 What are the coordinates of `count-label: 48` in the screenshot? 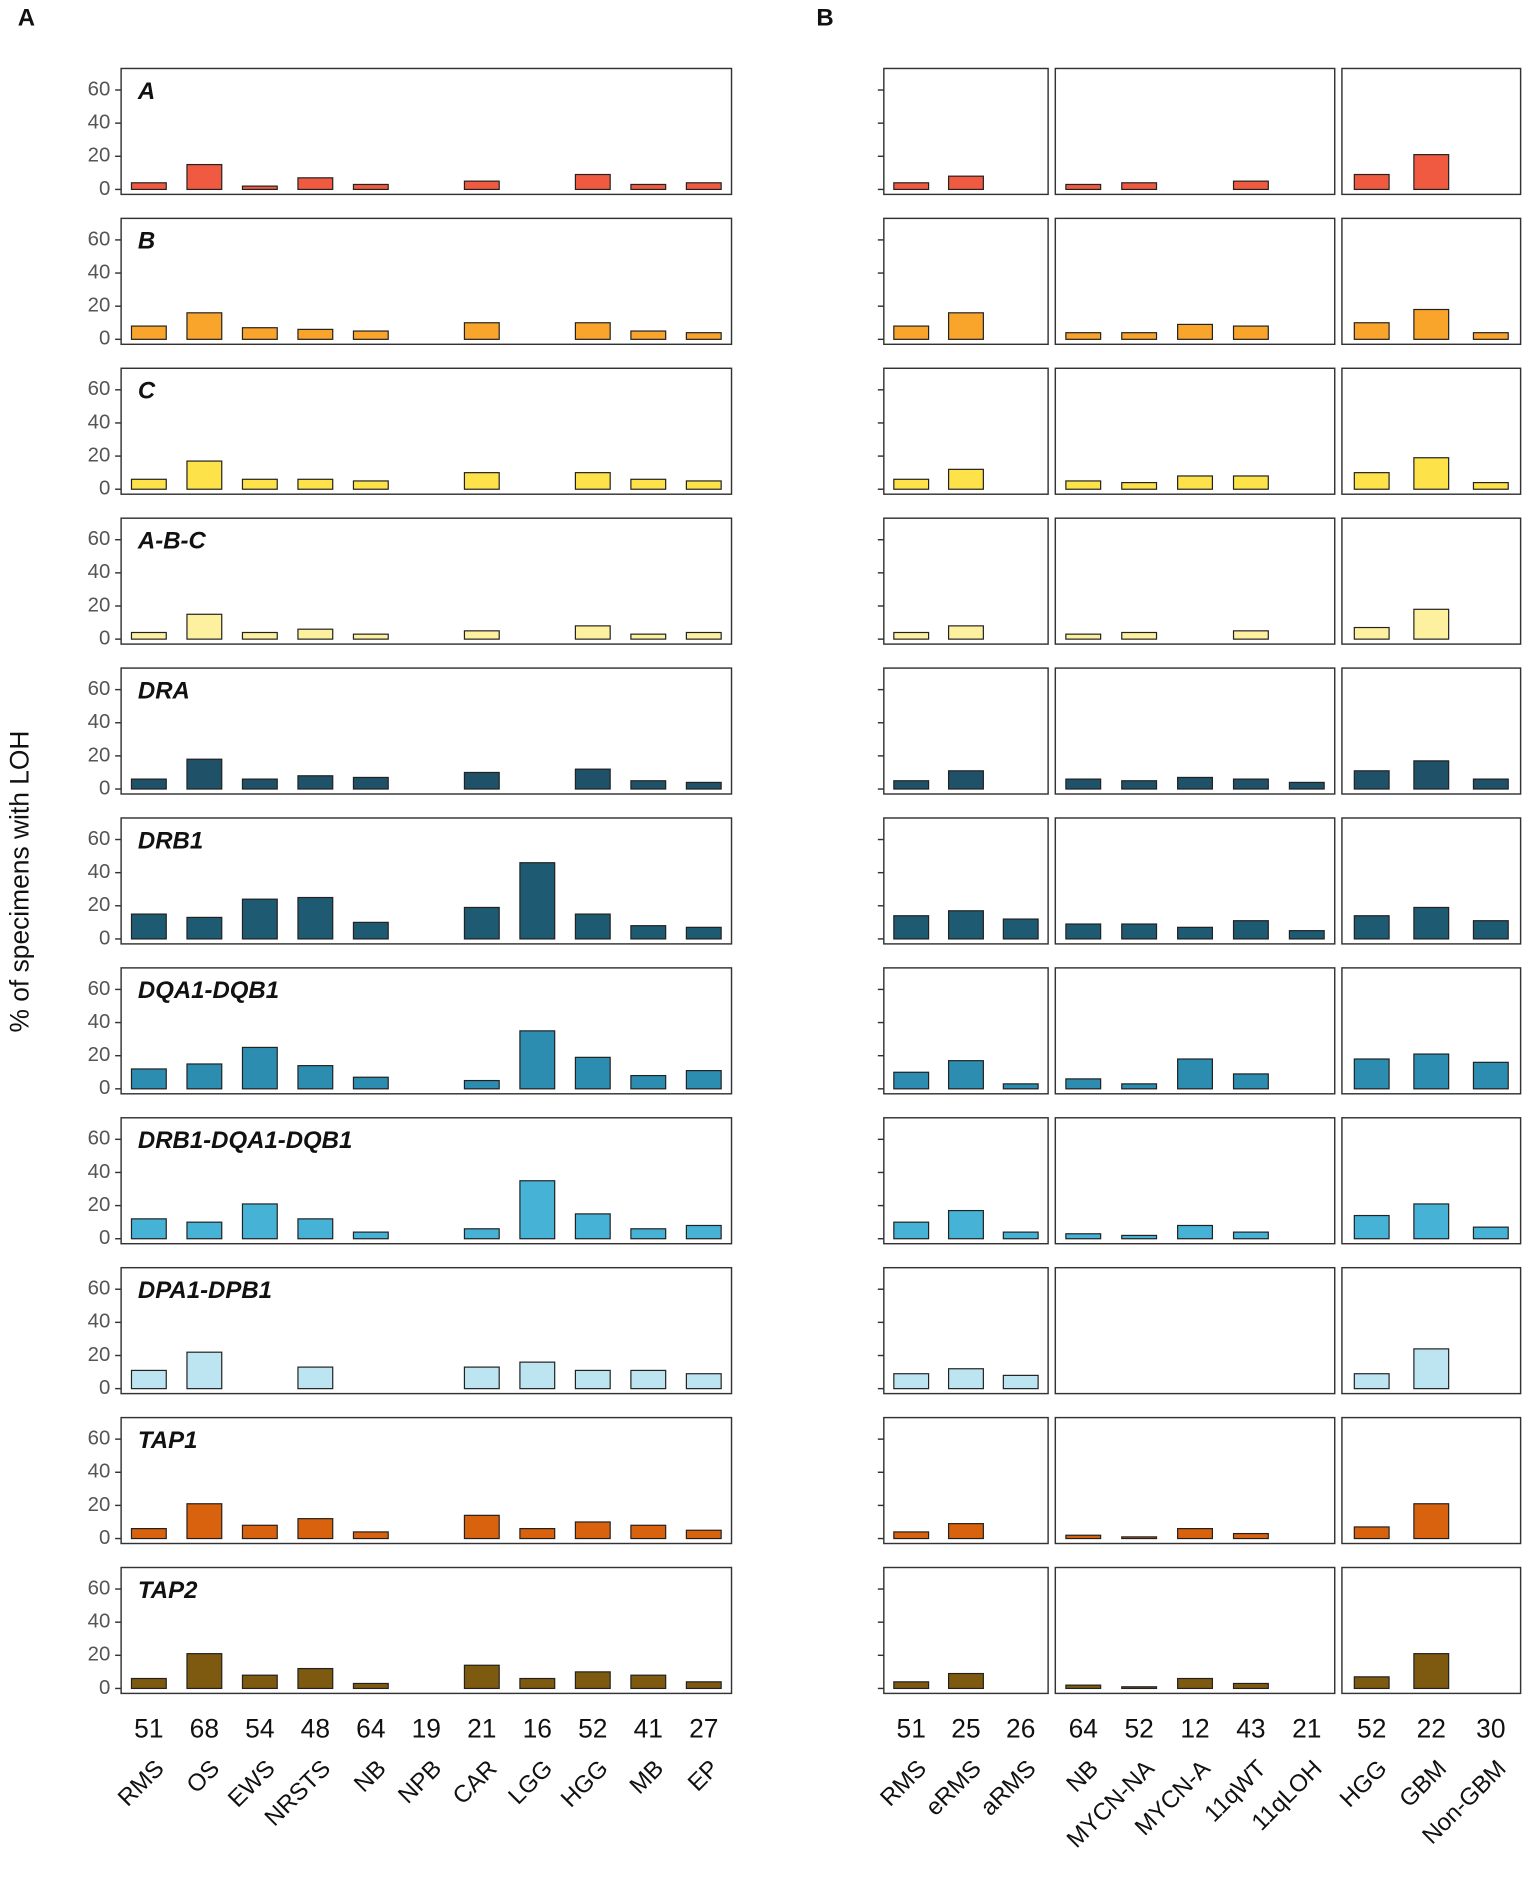 It's located at (315, 1729).